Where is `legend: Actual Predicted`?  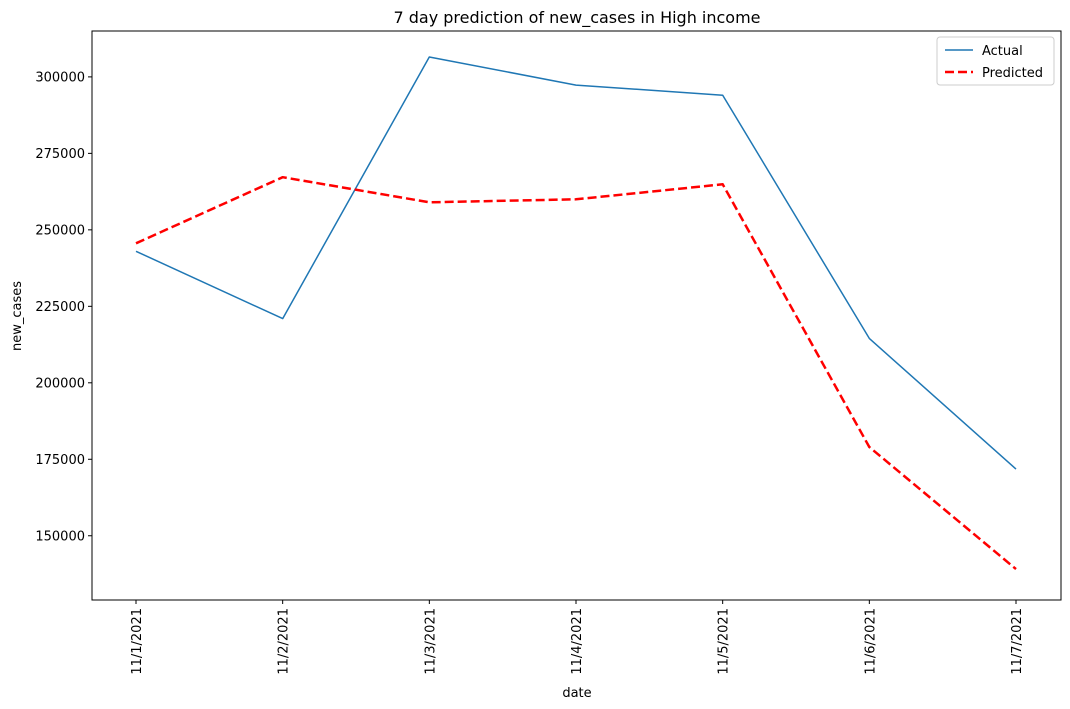
legend: Actual Predicted is located at coordinates (995, 61).